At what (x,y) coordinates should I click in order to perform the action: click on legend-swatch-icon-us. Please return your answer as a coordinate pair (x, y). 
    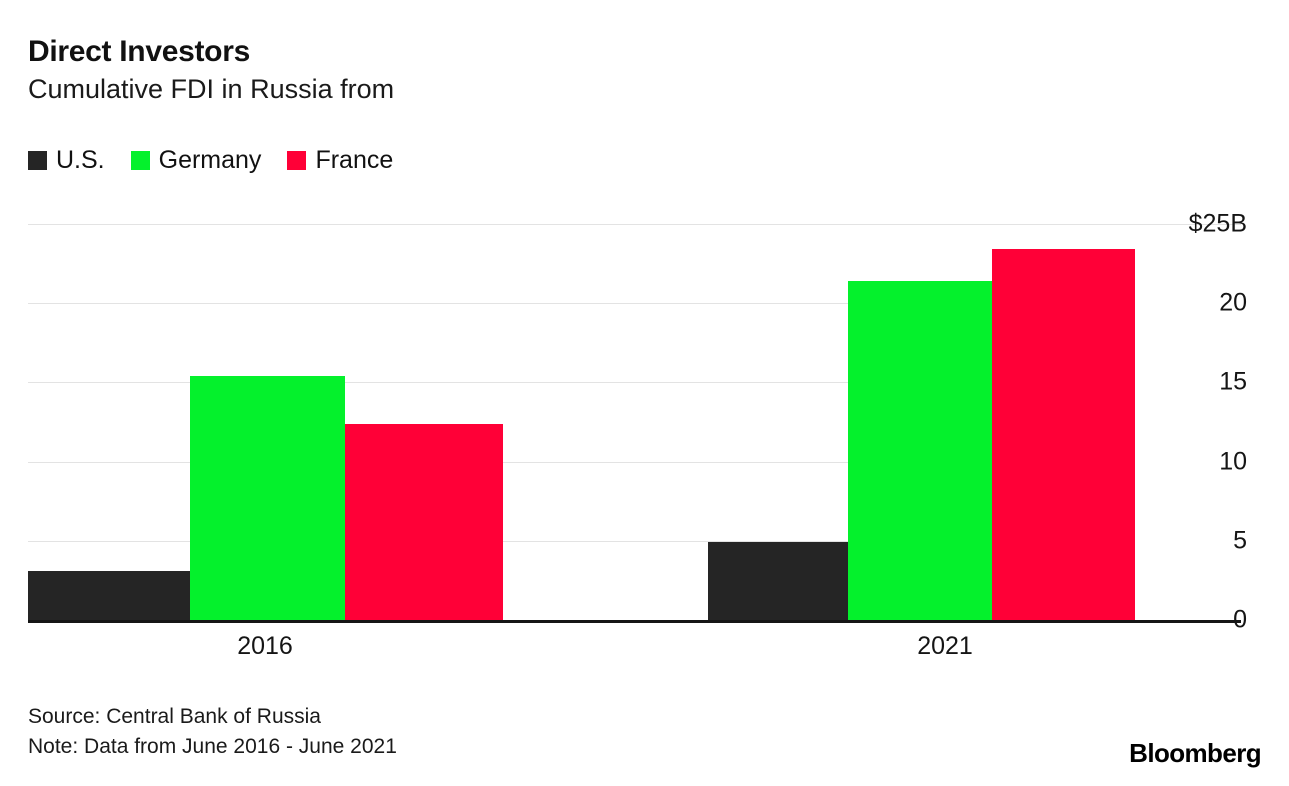
    Looking at the image, I should click on (37, 160).